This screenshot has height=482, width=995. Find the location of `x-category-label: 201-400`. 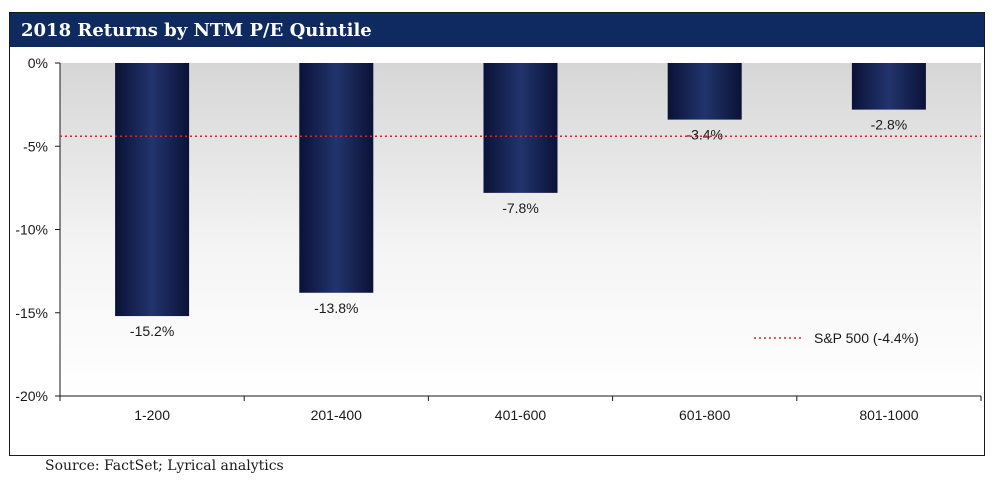

x-category-label: 201-400 is located at coordinates (337, 415).